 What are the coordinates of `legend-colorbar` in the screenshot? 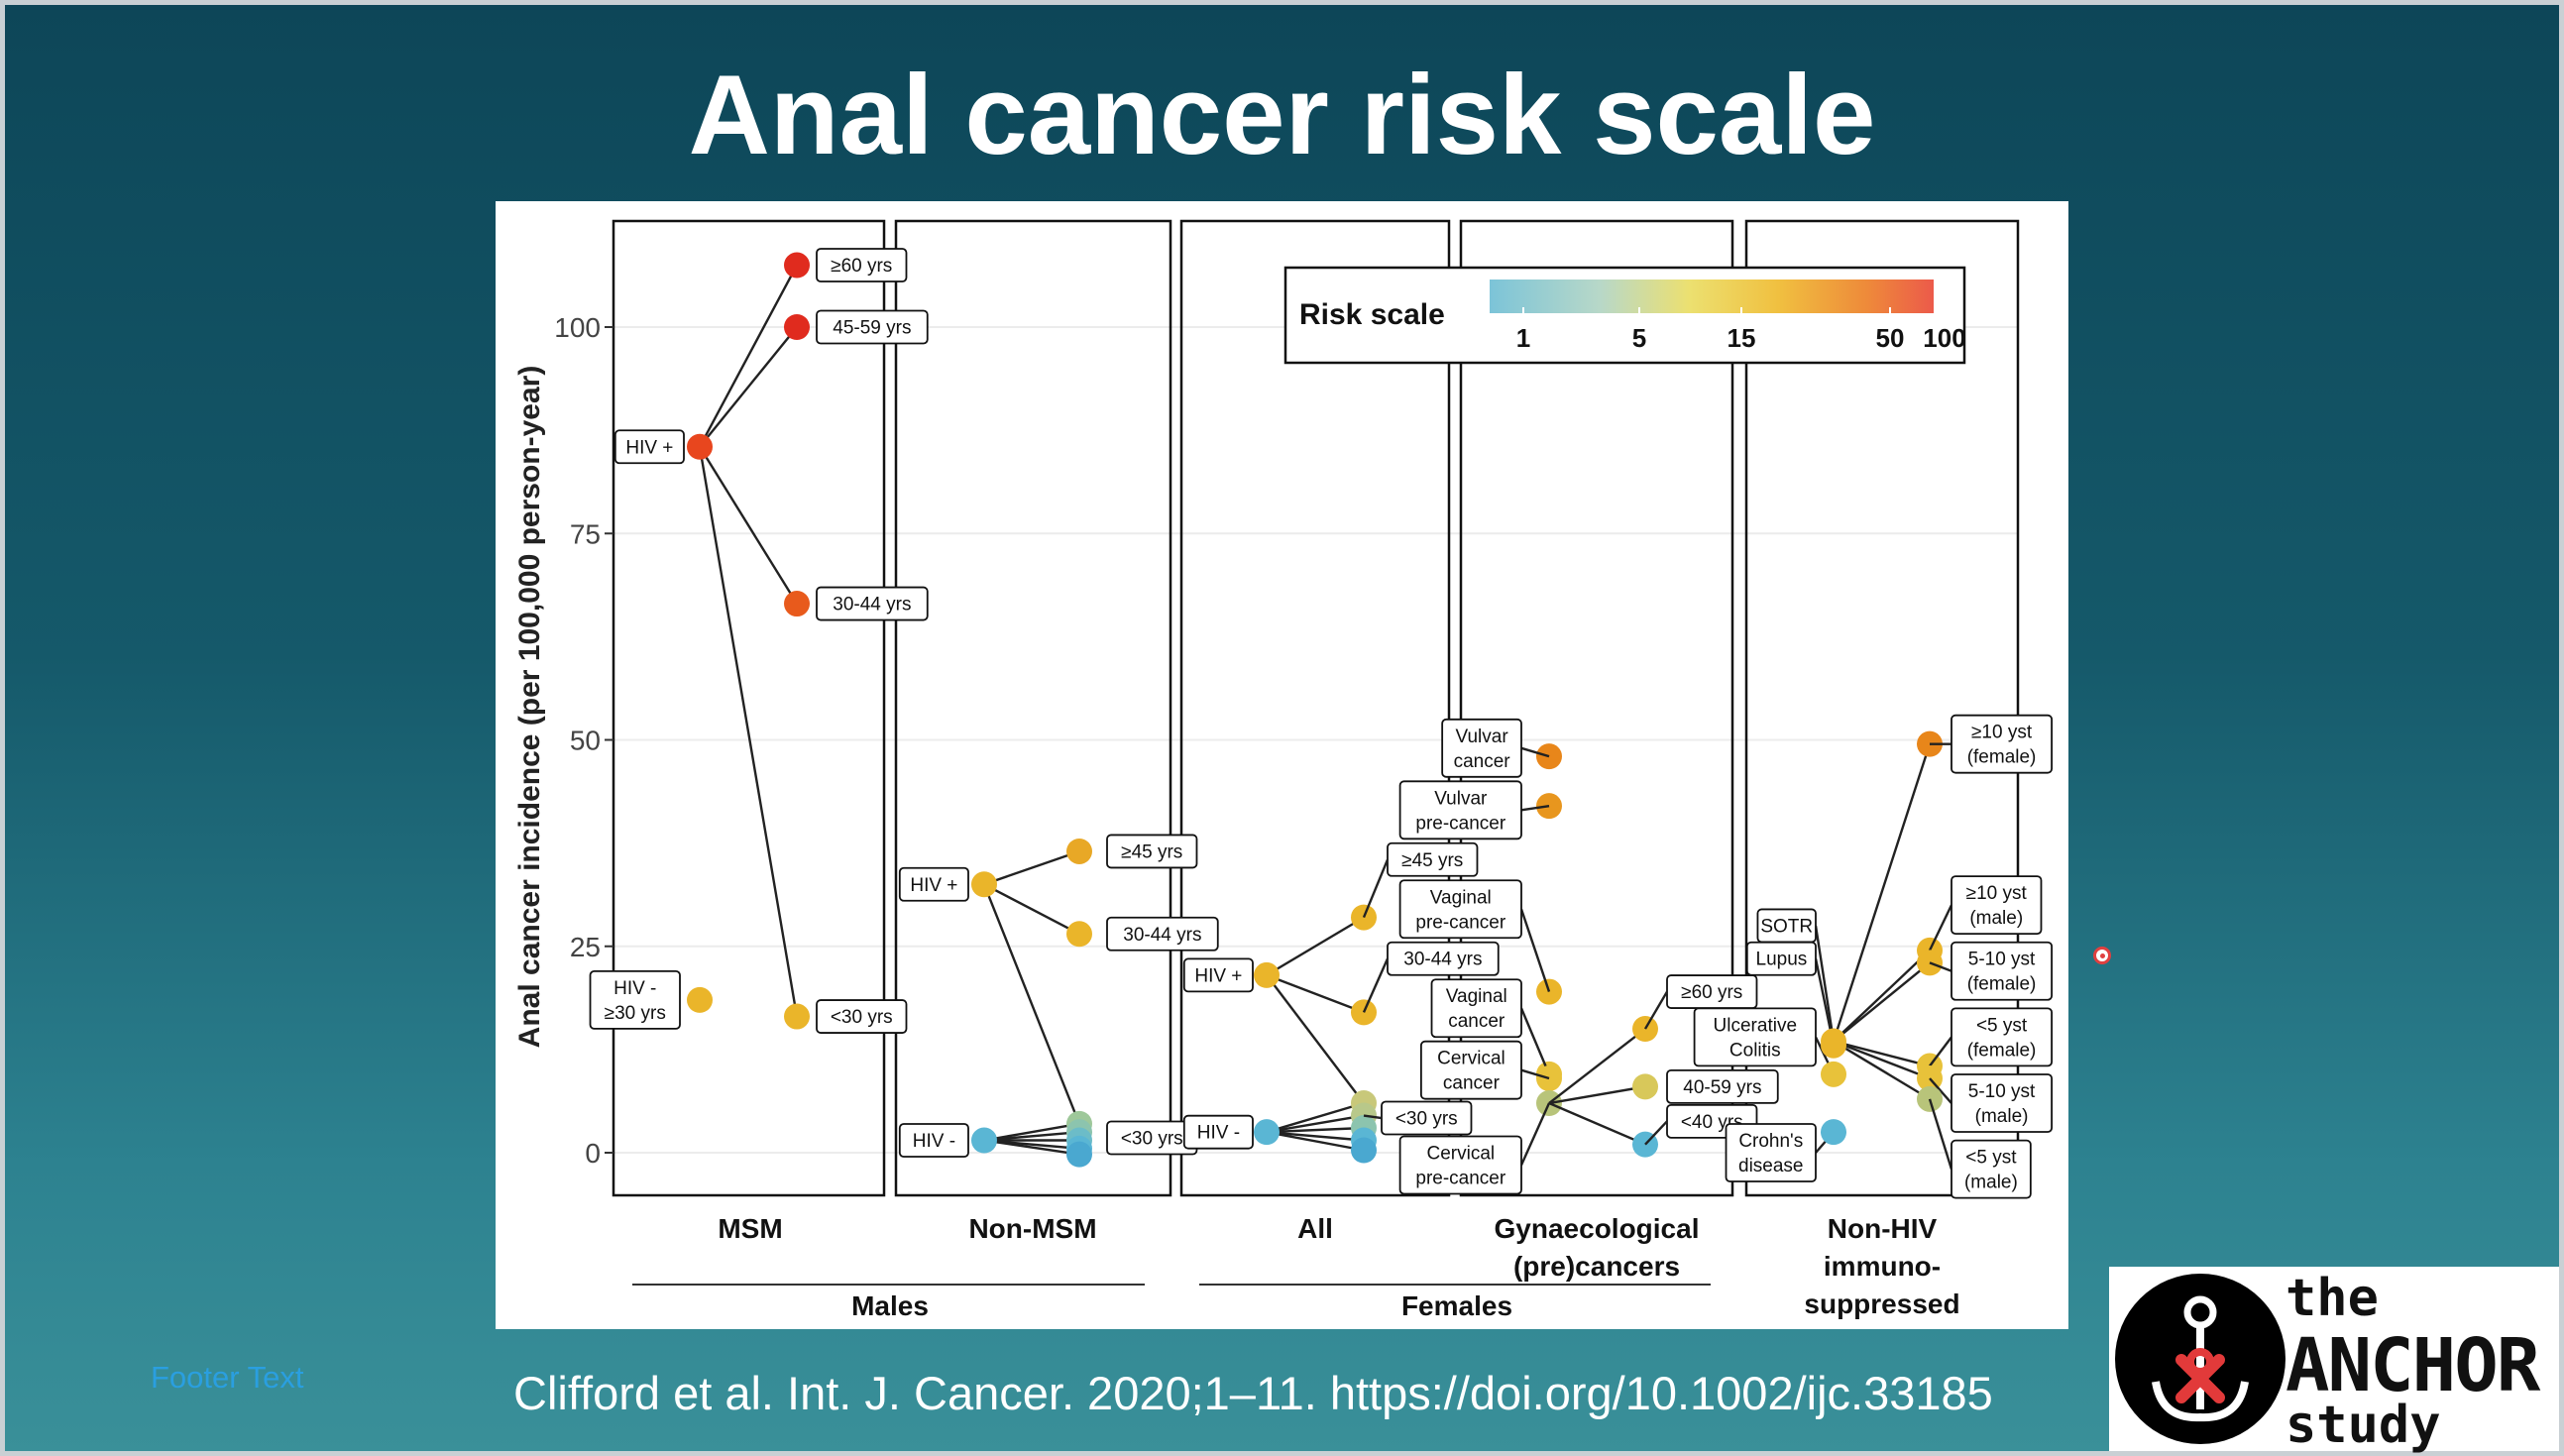 It's located at (1712, 296).